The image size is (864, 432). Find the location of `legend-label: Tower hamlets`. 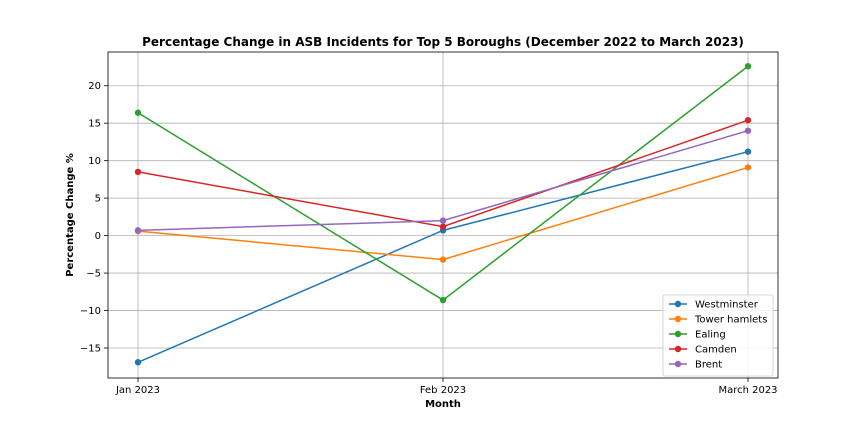

legend-label: Tower hamlets is located at coordinates (730, 320).